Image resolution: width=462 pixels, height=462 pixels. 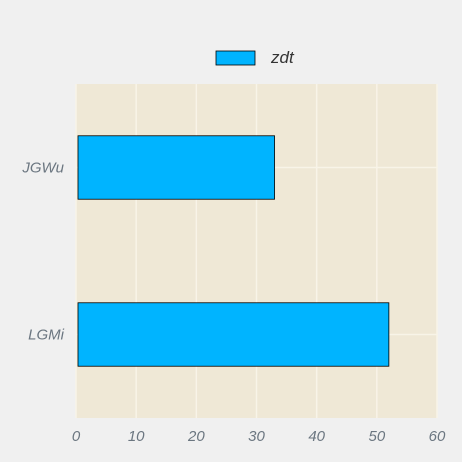 I want to click on legend: zdt, so click(x=255, y=57).